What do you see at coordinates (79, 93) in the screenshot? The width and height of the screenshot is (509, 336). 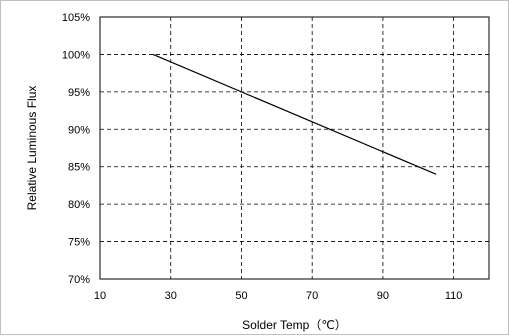 I see `y-tick-label: 95%` at bounding box center [79, 93].